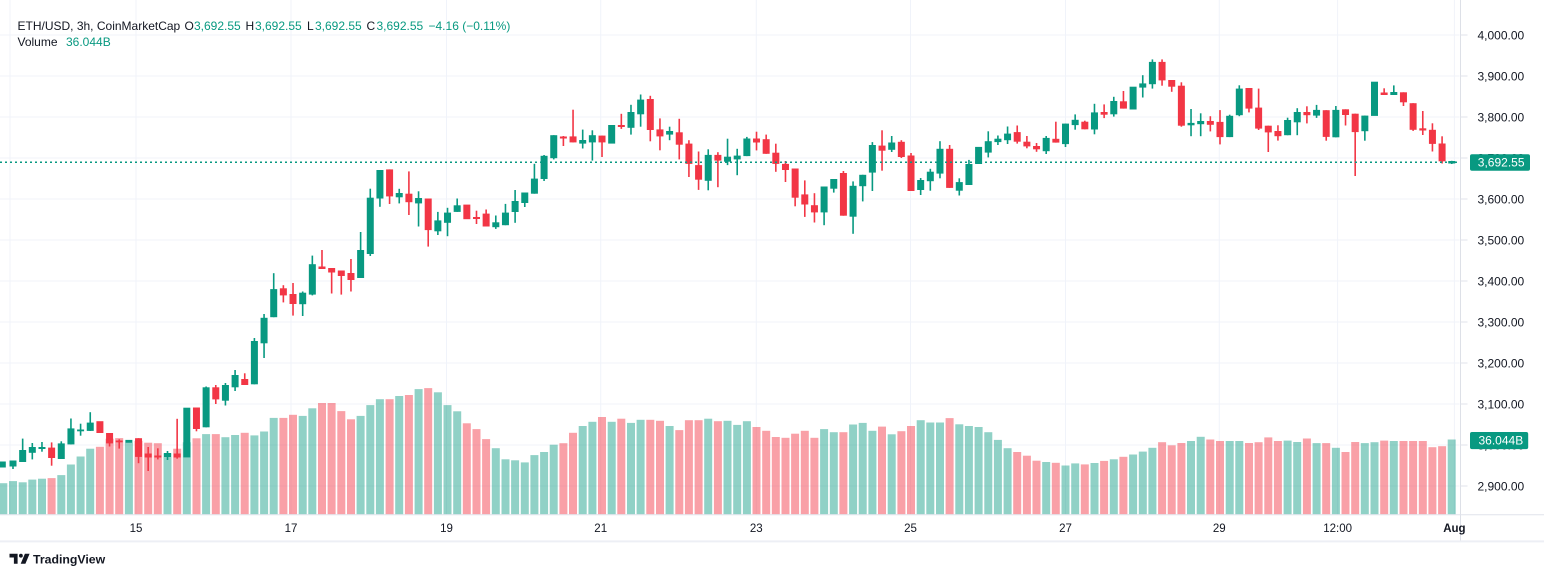  I want to click on svg-text: 23, so click(756, 529).